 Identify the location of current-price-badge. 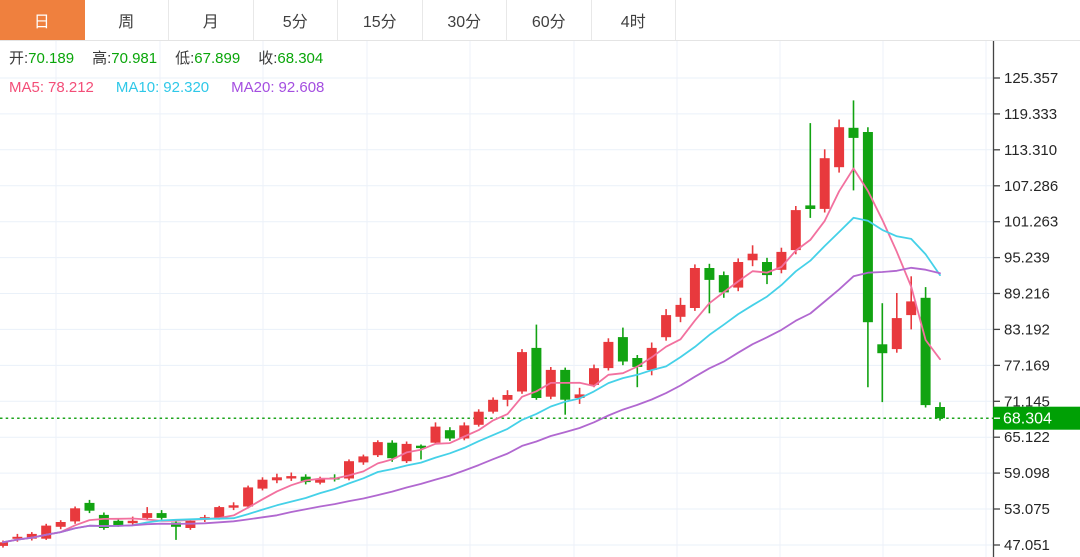
(1036, 418).